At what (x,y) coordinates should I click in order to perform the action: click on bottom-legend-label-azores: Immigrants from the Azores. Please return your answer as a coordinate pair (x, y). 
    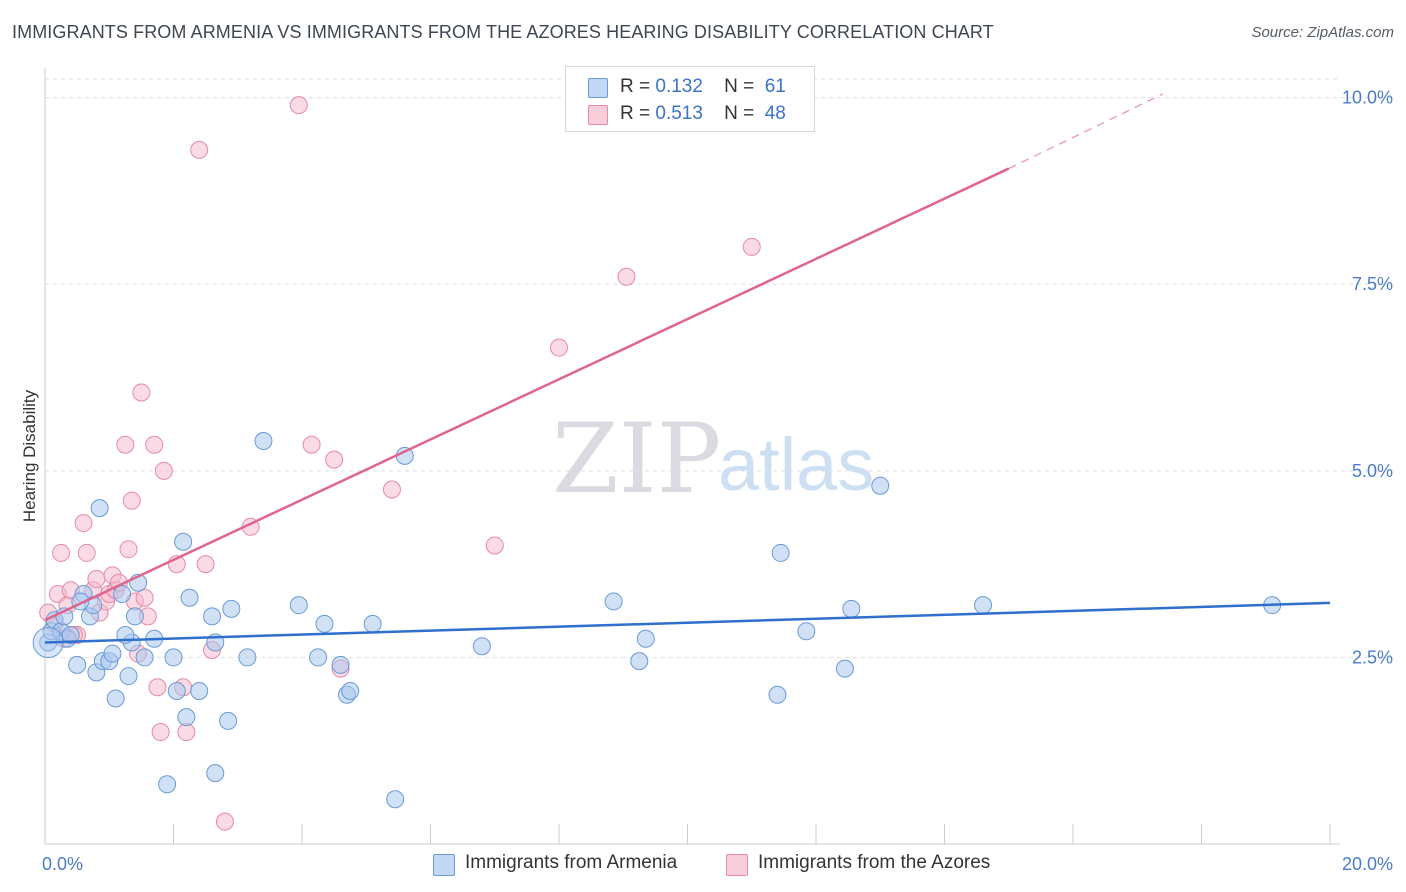
    Looking at the image, I should click on (874, 862).